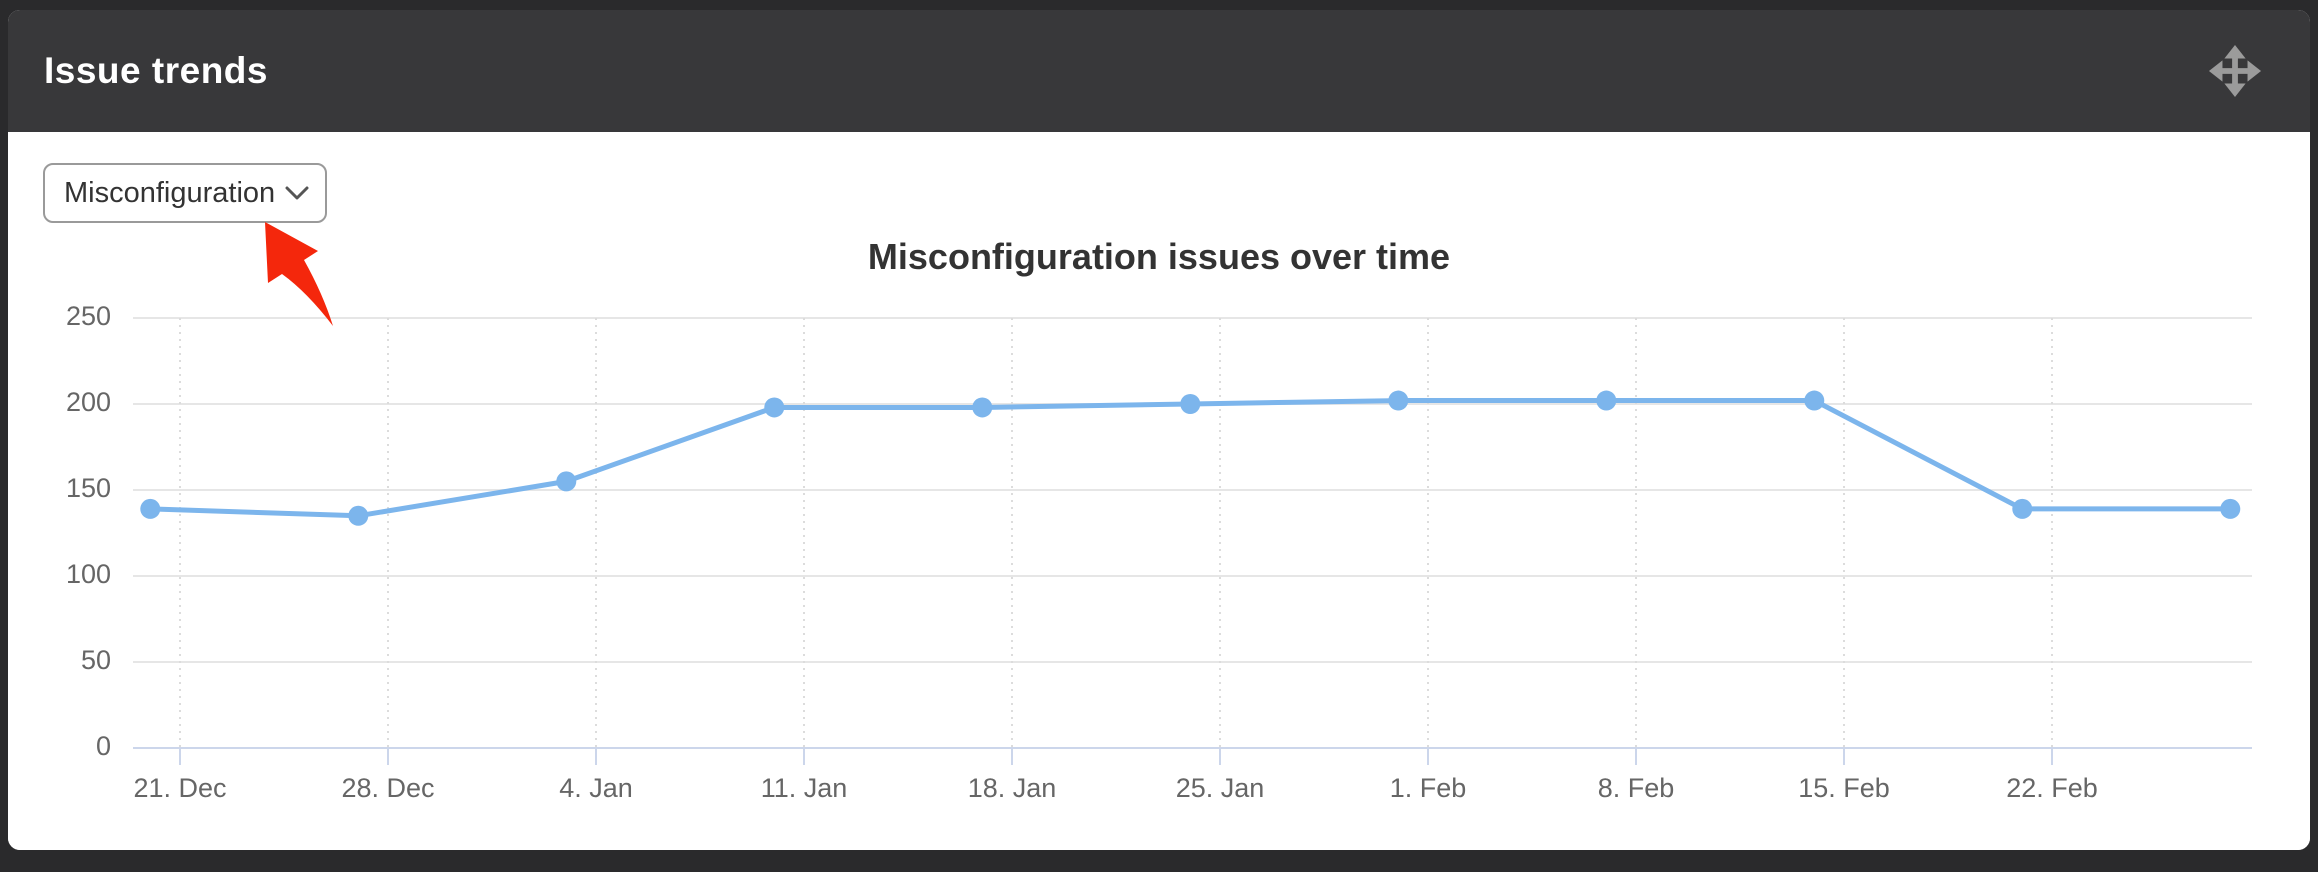 The image size is (2318, 872). Describe the element at coordinates (1159, 256) in the screenshot. I see `chart-title: Misconfiguration issues over time` at that location.